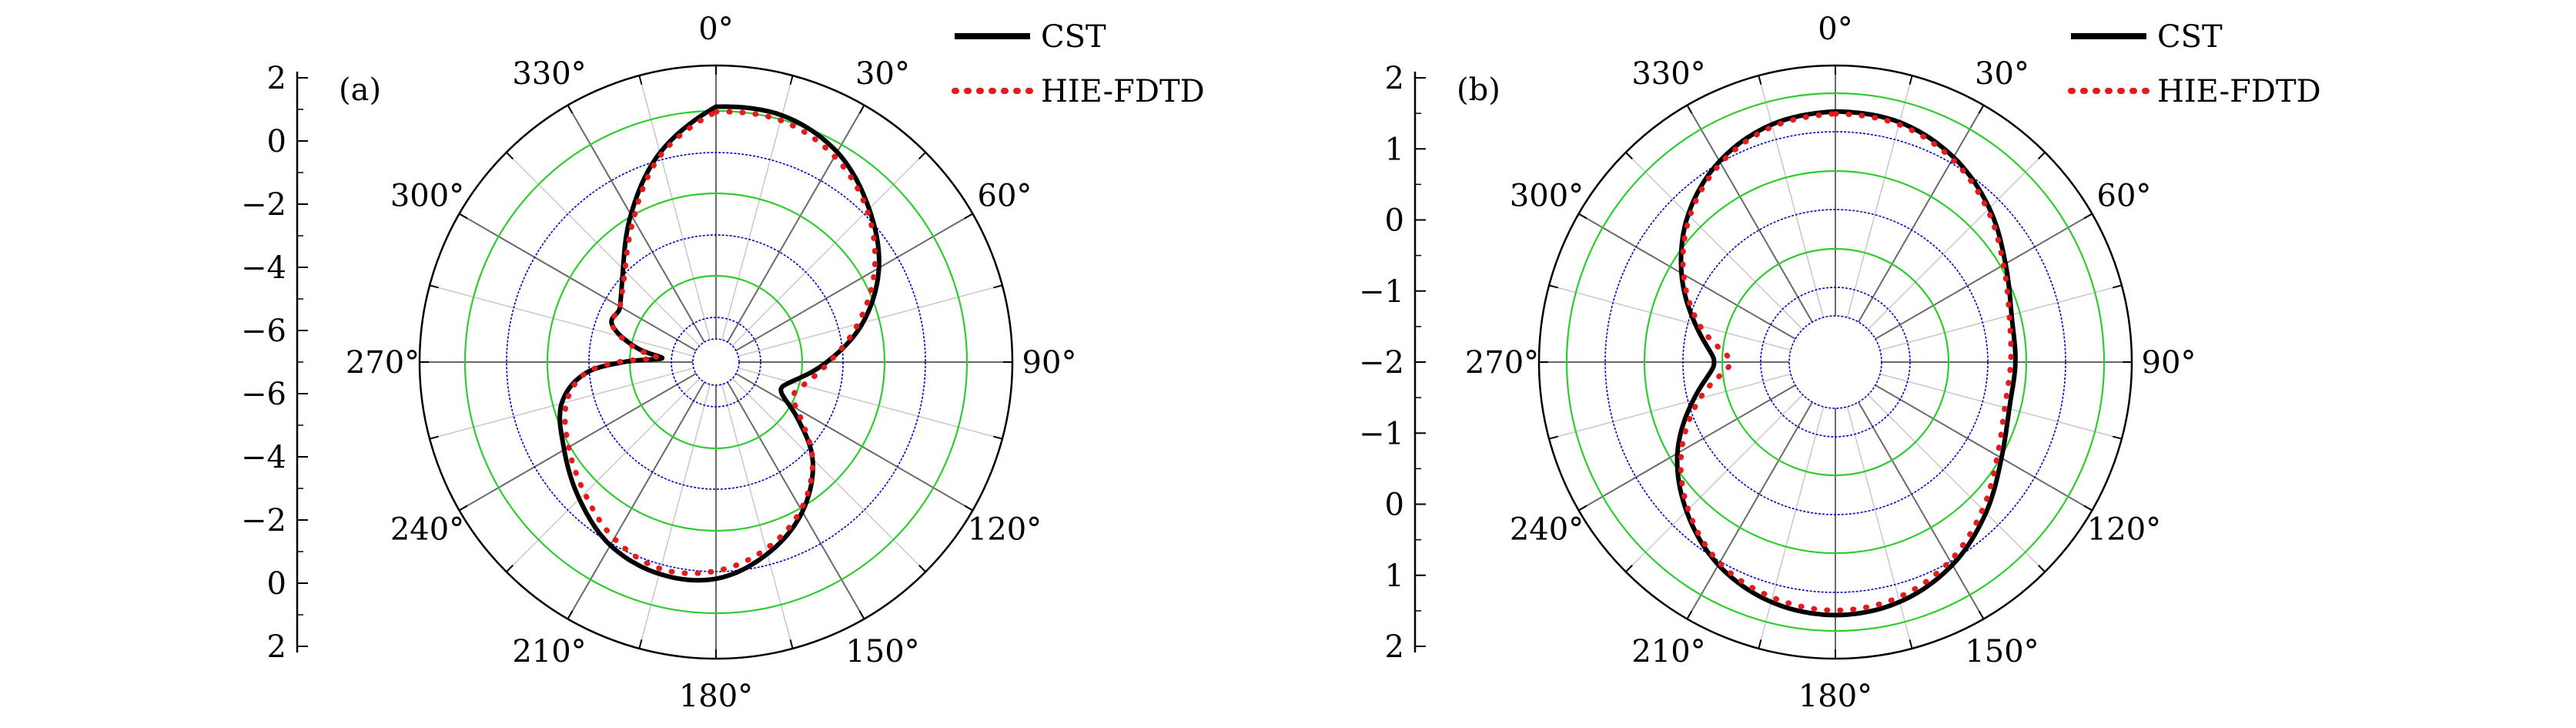 This screenshot has width=2576, height=728. What do you see at coordinates (1395, 505) in the screenshot?
I see `panel-b-radial-tick-label: 0` at bounding box center [1395, 505].